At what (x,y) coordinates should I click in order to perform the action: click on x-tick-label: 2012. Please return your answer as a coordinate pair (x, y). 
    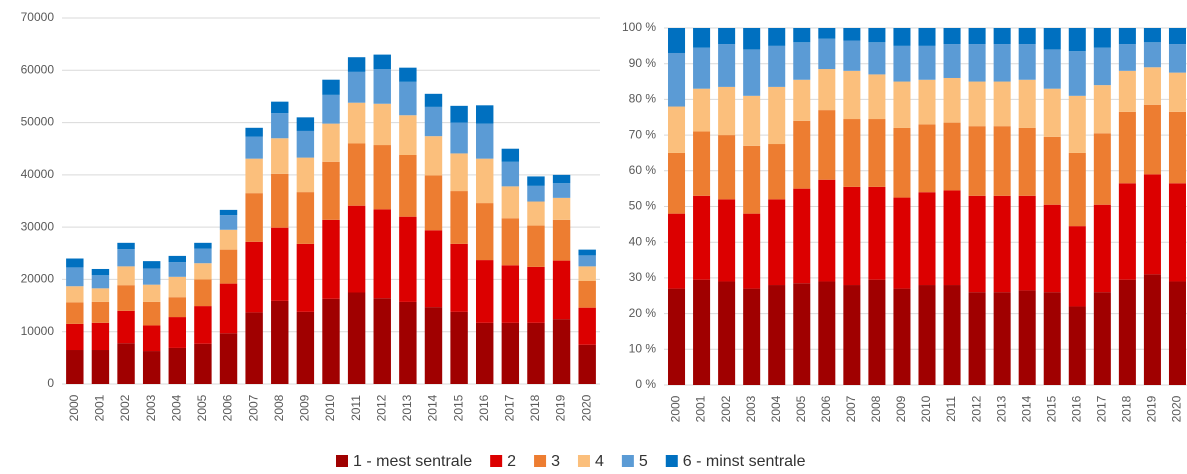
    Looking at the image, I should click on (976, 408).